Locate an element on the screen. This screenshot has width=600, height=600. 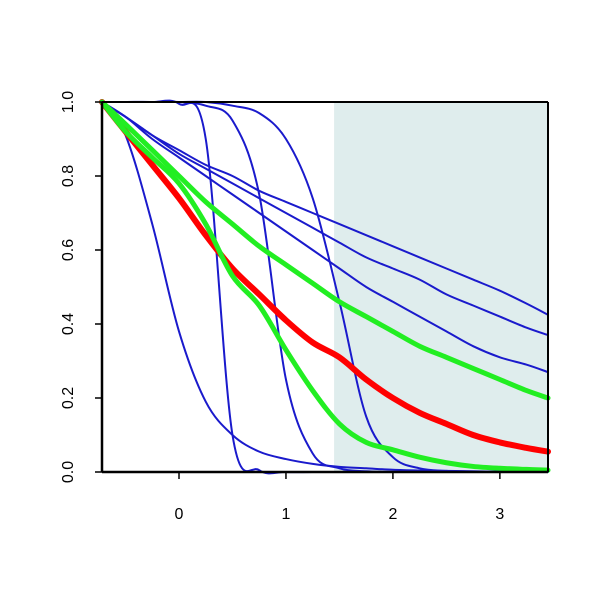
y-tick-label: 0.2 is located at coordinates (68, 398).